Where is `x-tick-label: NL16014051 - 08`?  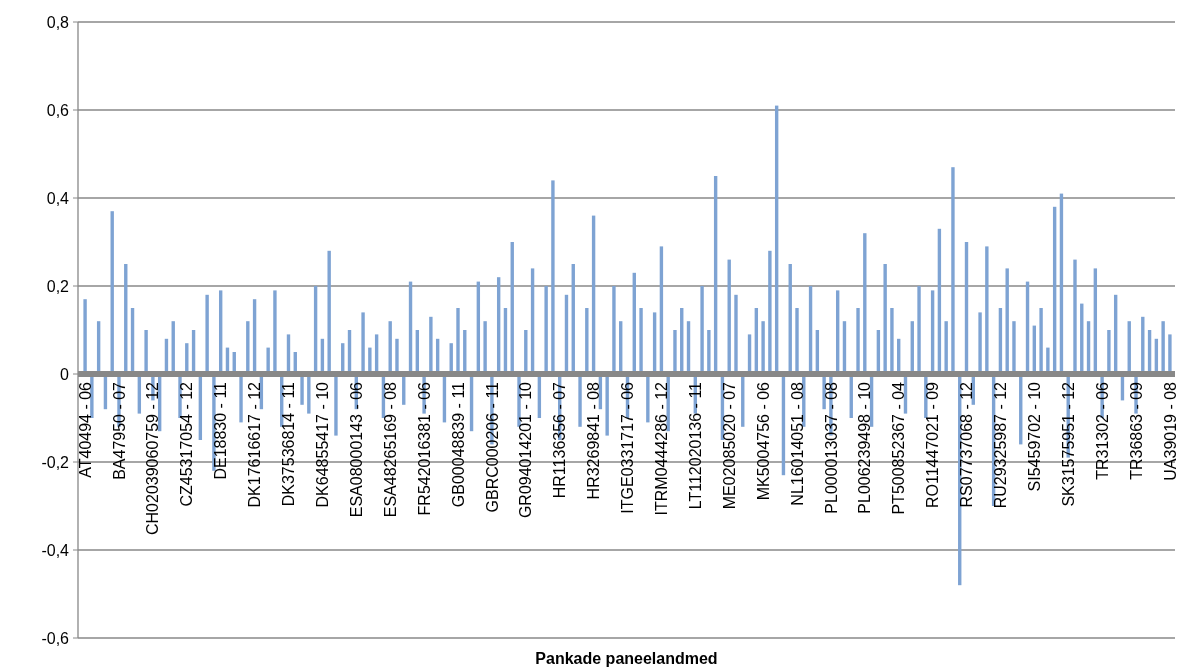
x-tick-label: NL16014051 - 08 is located at coordinates (797, 443).